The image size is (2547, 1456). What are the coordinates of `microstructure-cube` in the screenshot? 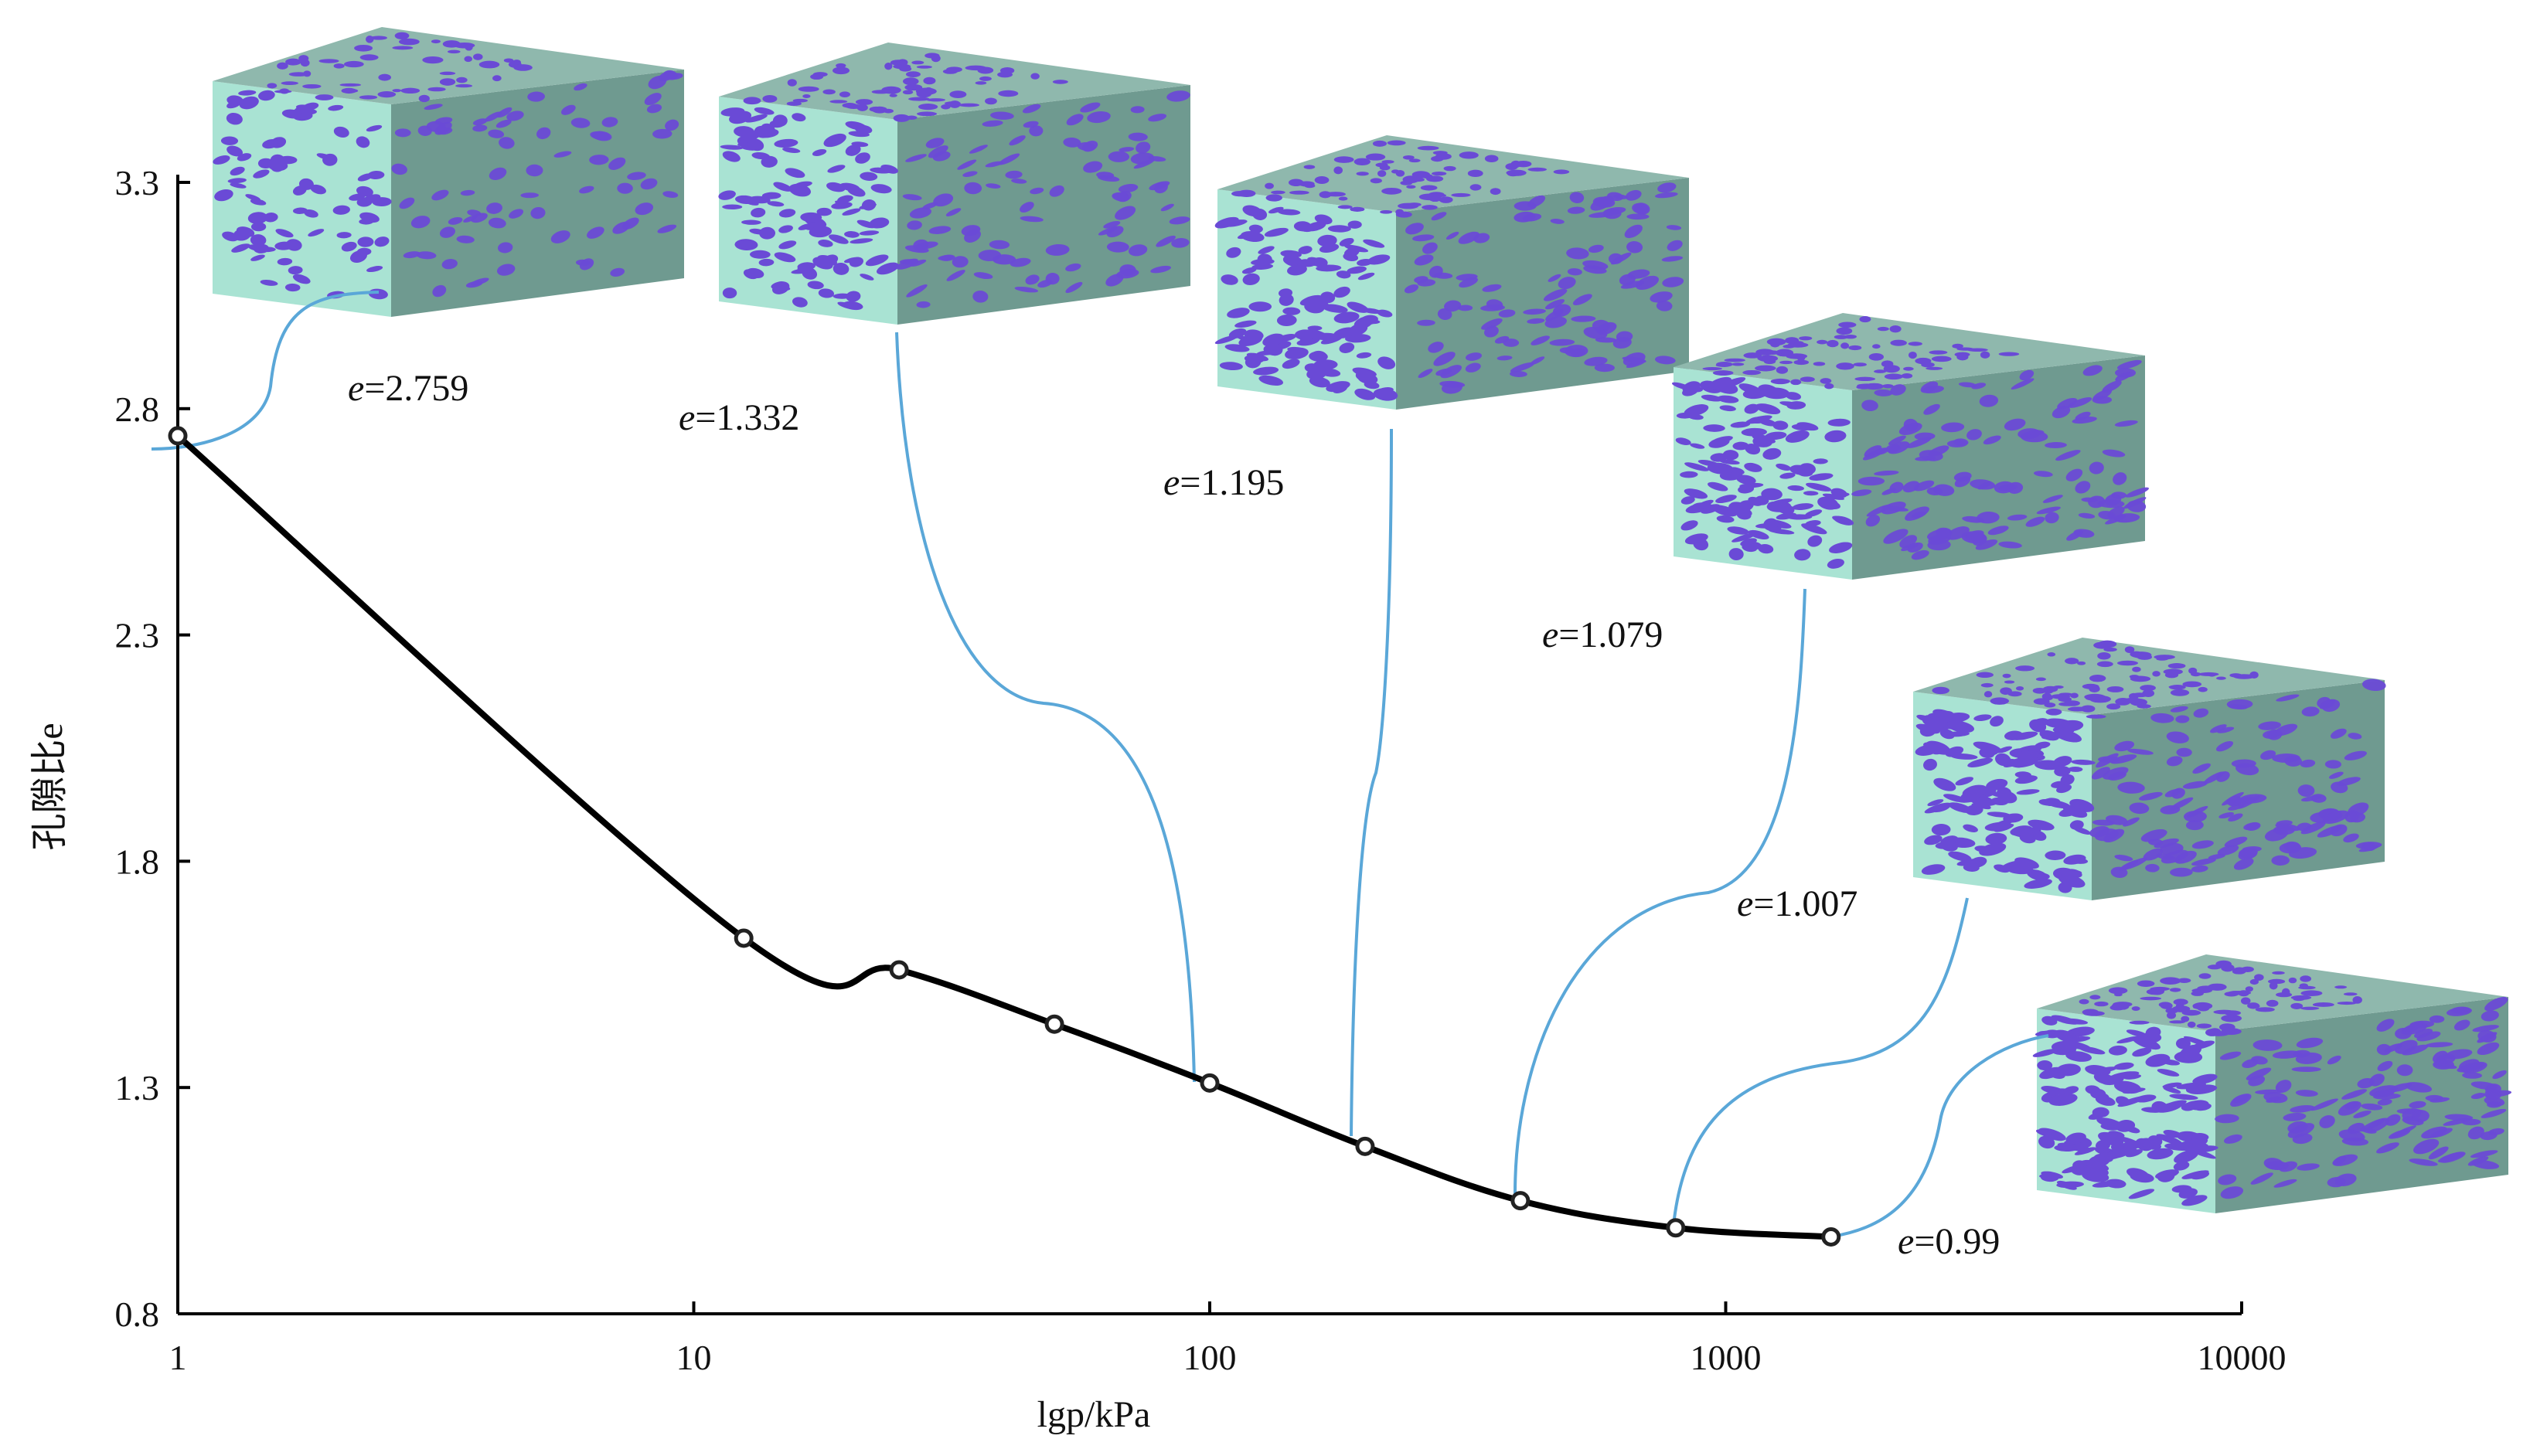 It's located at (1451, 273).